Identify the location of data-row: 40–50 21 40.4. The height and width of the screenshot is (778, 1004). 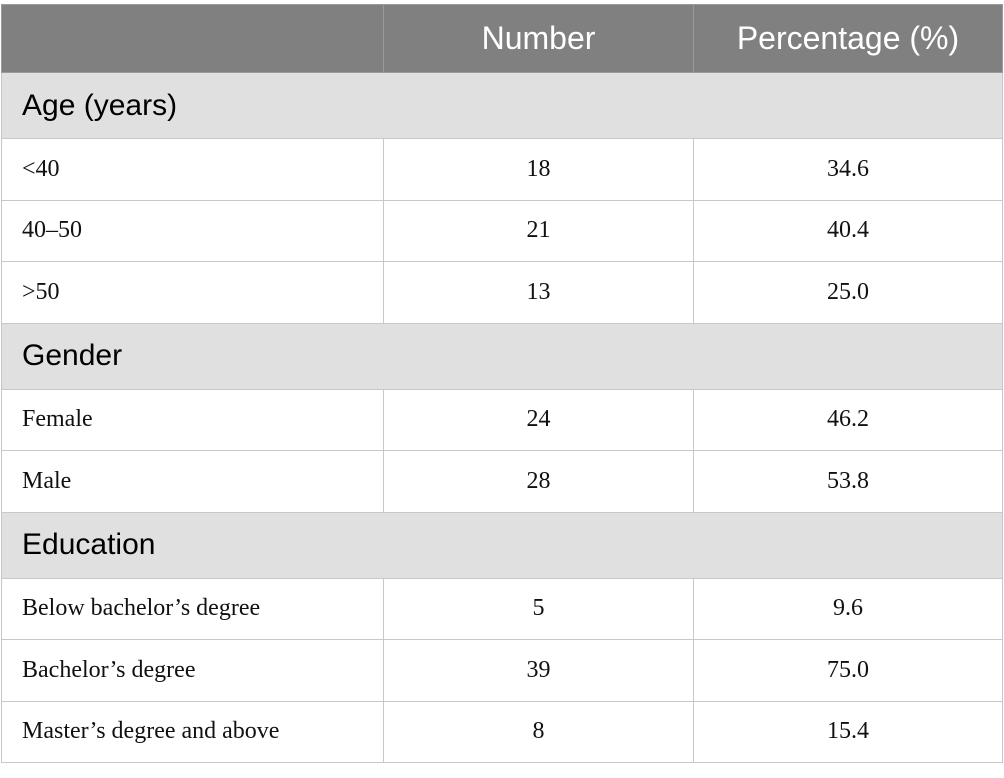
(502, 230).